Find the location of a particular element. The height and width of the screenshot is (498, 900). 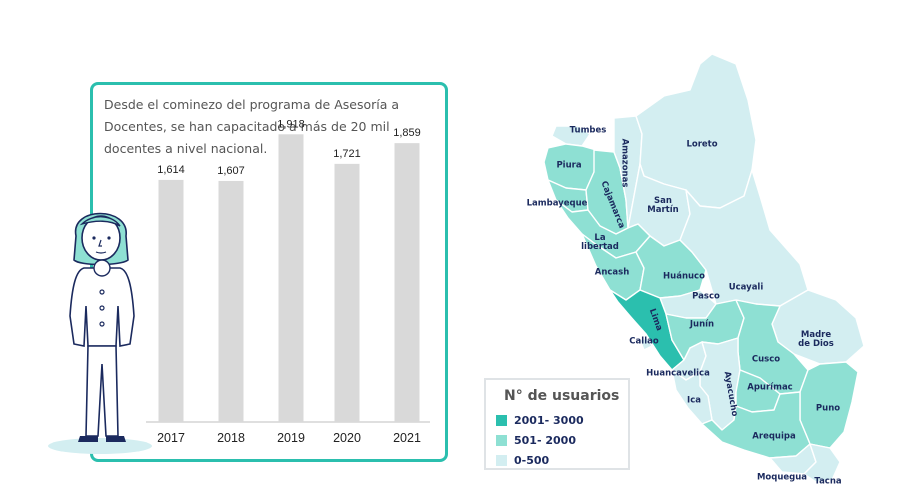

region-callao is located at coordinates (646, 344).